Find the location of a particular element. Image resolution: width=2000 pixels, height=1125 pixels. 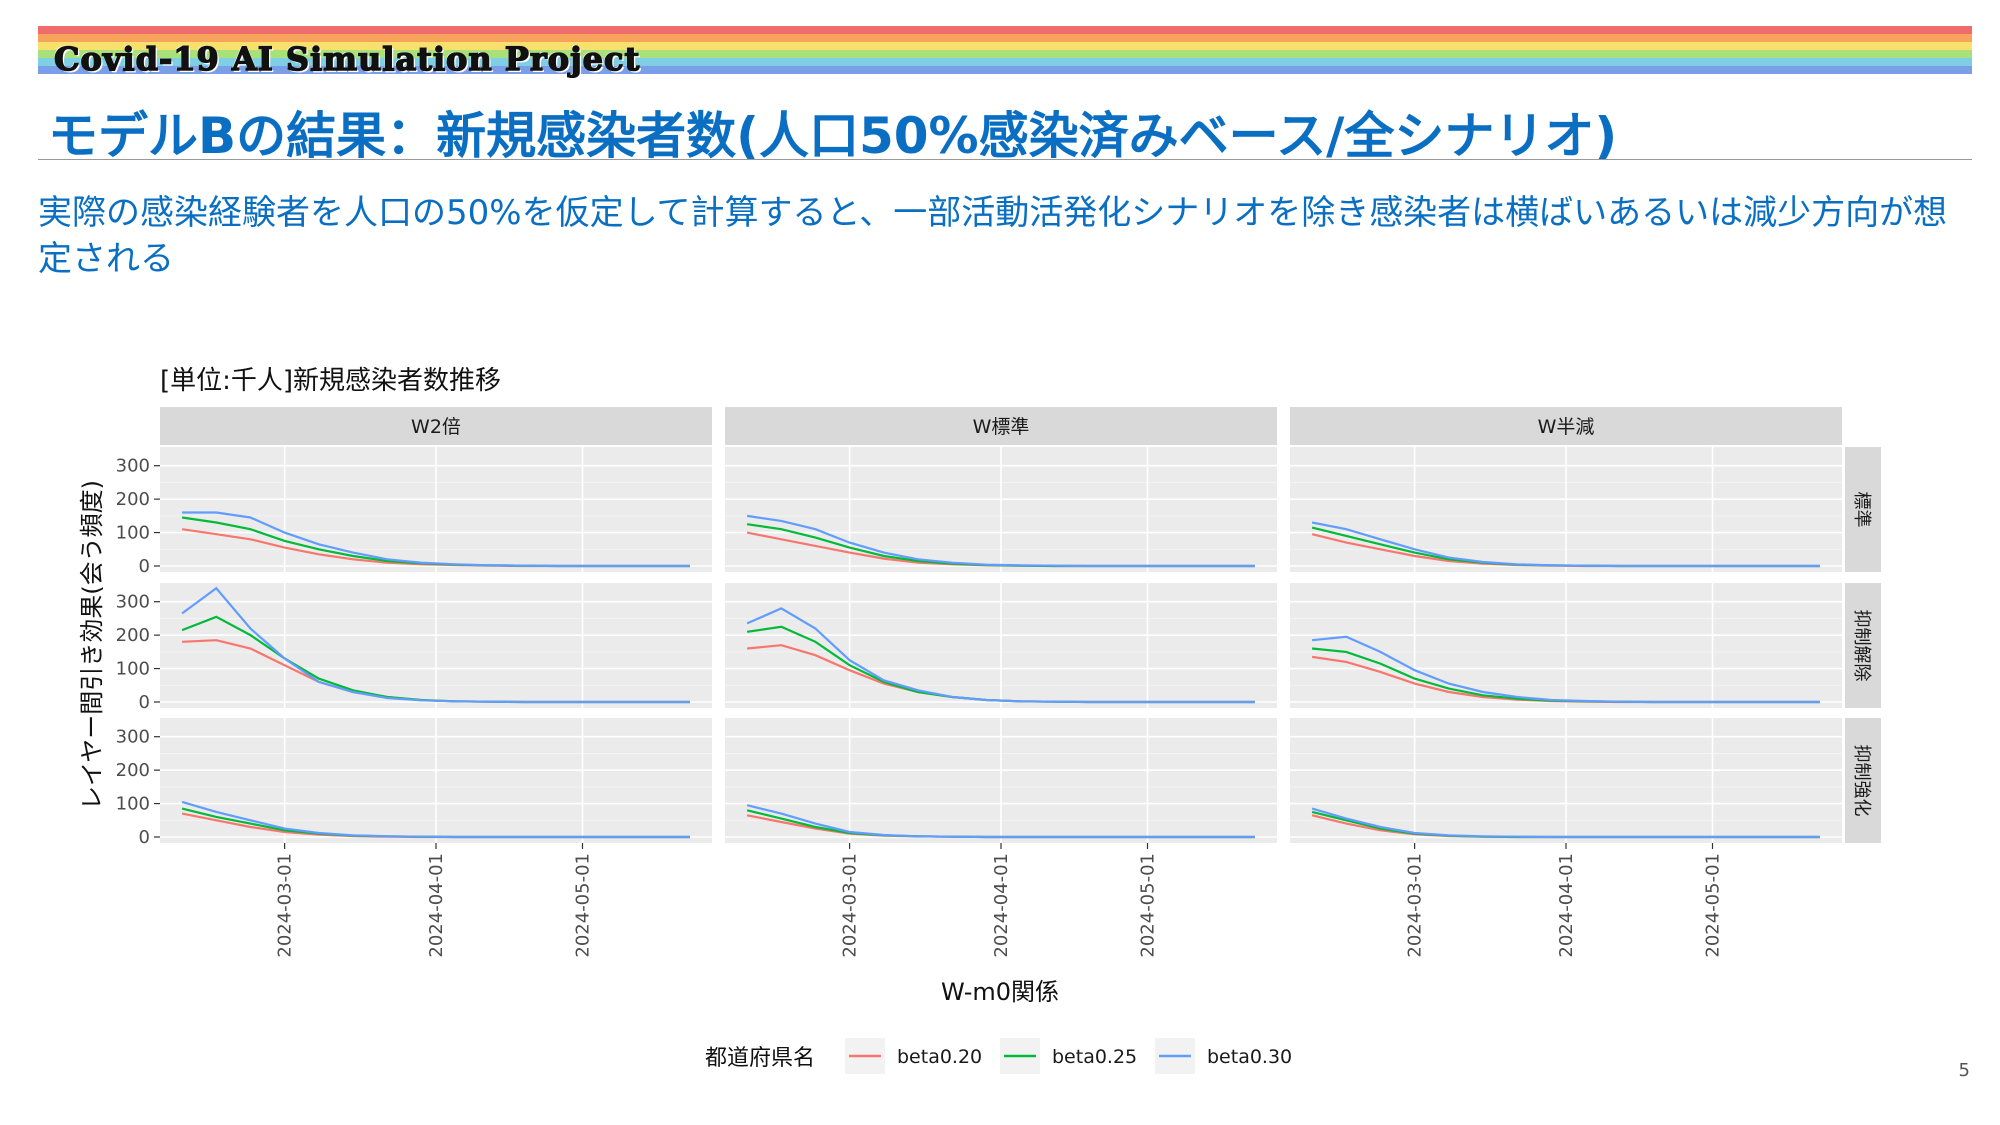

facet-label-col: W2倍 is located at coordinates (436, 427).